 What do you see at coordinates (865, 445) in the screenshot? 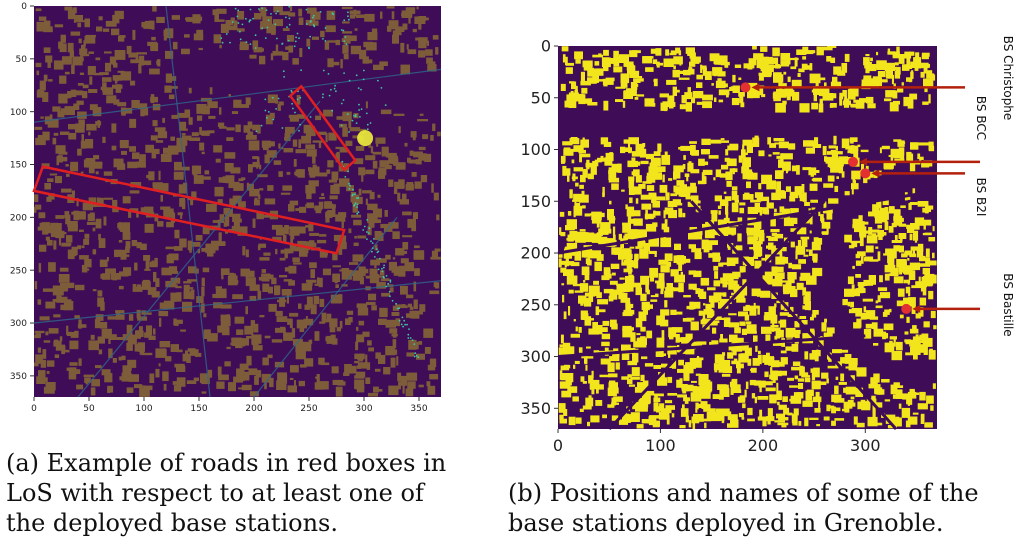
I see `x-tick-label: 300` at bounding box center [865, 445].